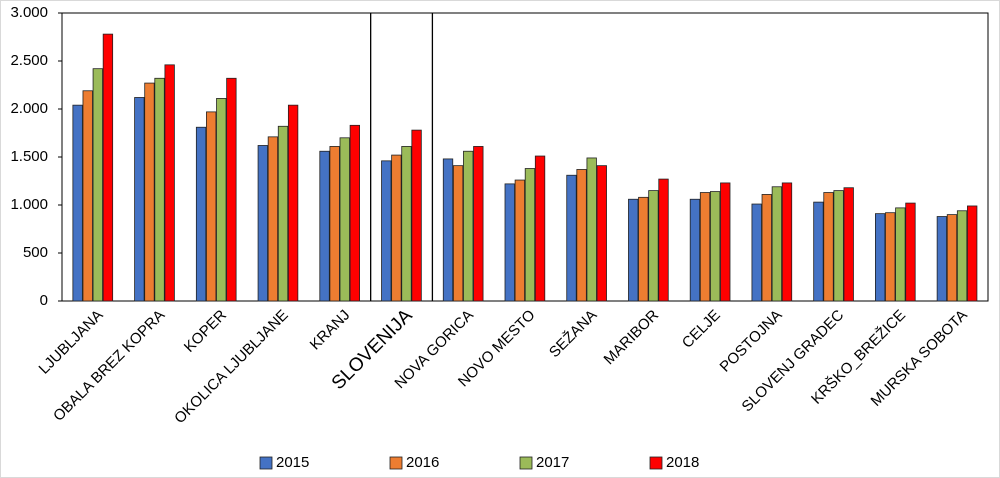 The height and width of the screenshot is (478, 1000). What do you see at coordinates (29, 60) in the screenshot?
I see `y-tick-label: 2.500` at bounding box center [29, 60].